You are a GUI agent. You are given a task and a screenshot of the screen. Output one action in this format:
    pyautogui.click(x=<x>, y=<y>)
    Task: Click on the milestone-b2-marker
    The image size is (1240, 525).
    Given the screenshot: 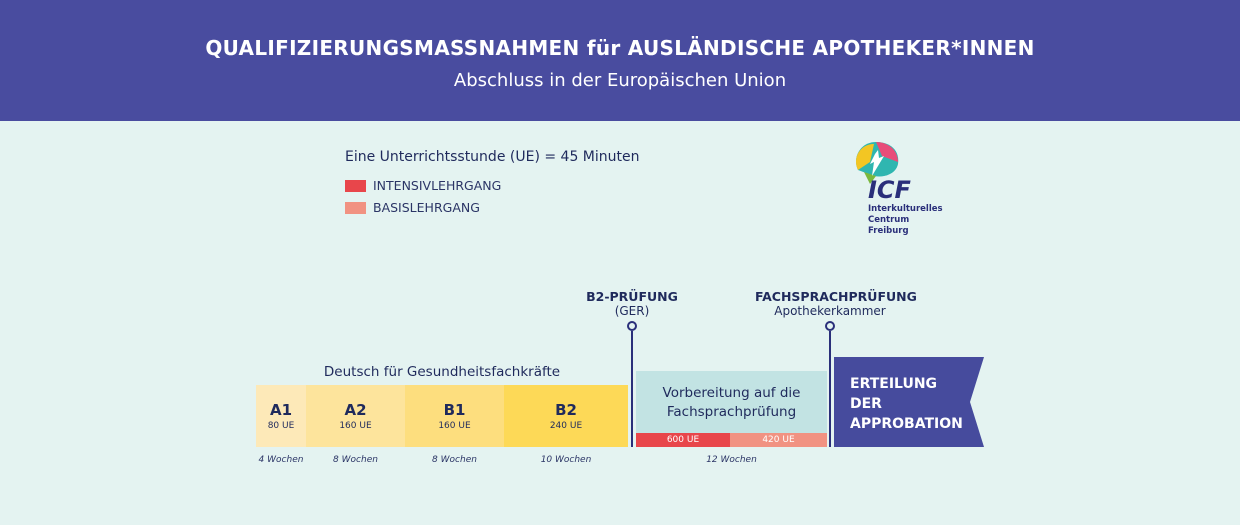 What is the action you would take?
    pyautogui.click(x=632, y=326)
    